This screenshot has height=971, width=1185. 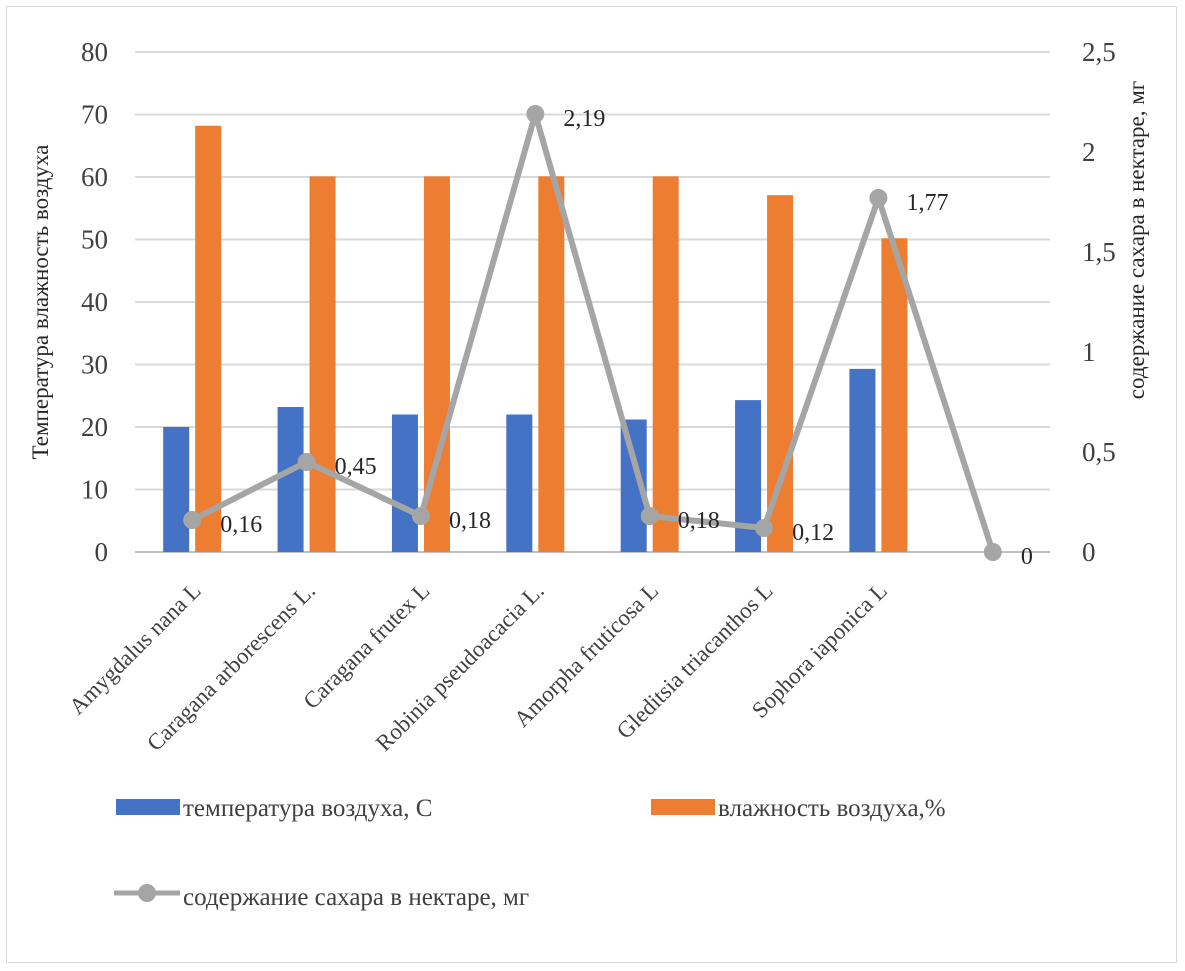 What do you see at coordinates (356, 897) in the screenshot?
I see `legend-label-sugar: содержание сахара в нектаре, мг` at bounding box center [356, 897].